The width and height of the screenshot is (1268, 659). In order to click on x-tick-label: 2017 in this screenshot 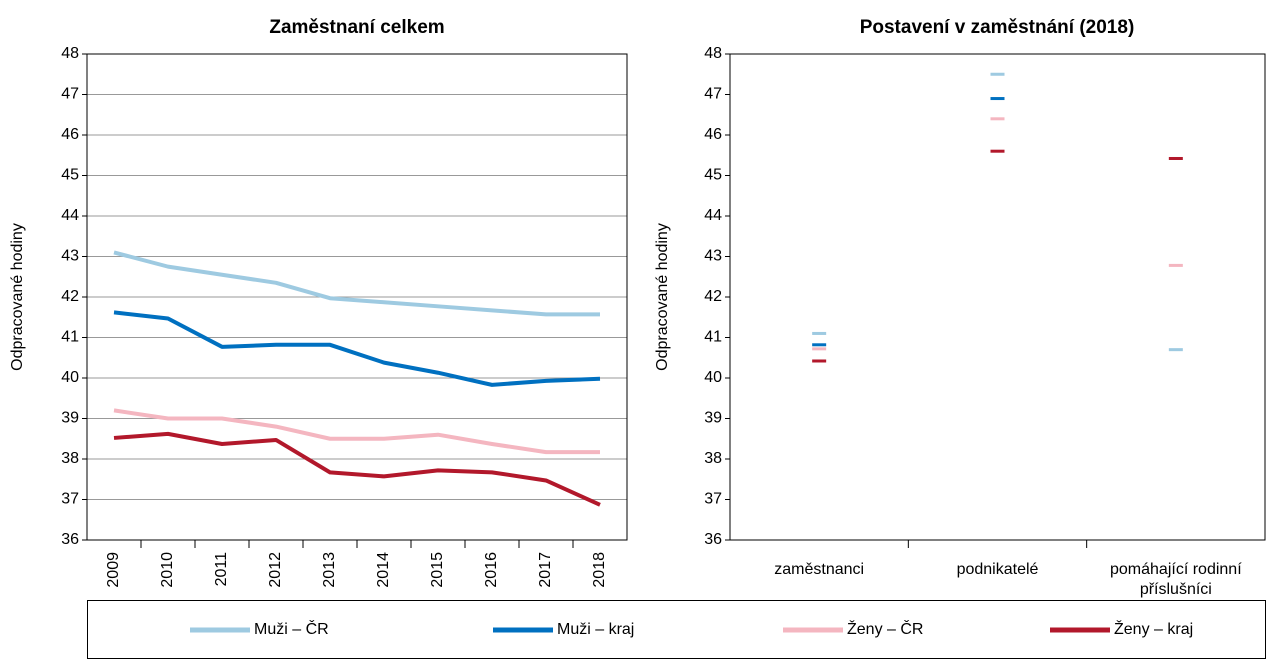, I will do `click(545, 570)`.